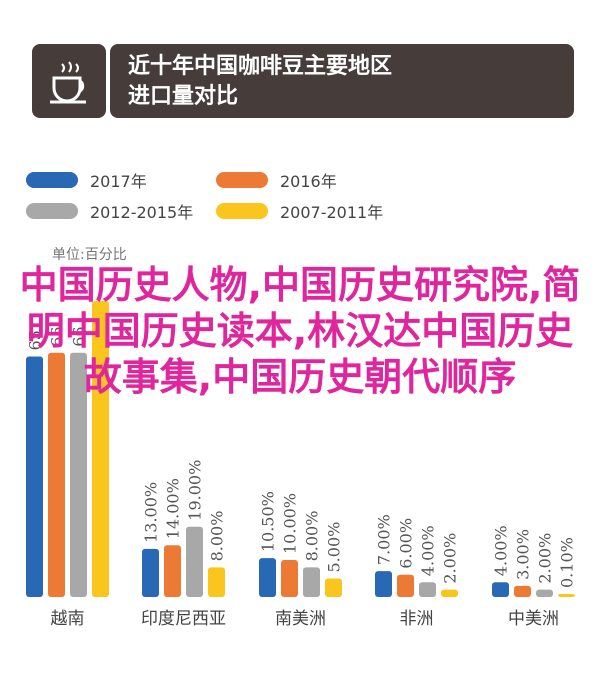 The width and height of the screenshot is (600, 681). Describe the element at coordinates (342, 81) in the screenshot. I see `chart-title: 近十年中国咖啡豆主要地区 进口量对比` at that location.